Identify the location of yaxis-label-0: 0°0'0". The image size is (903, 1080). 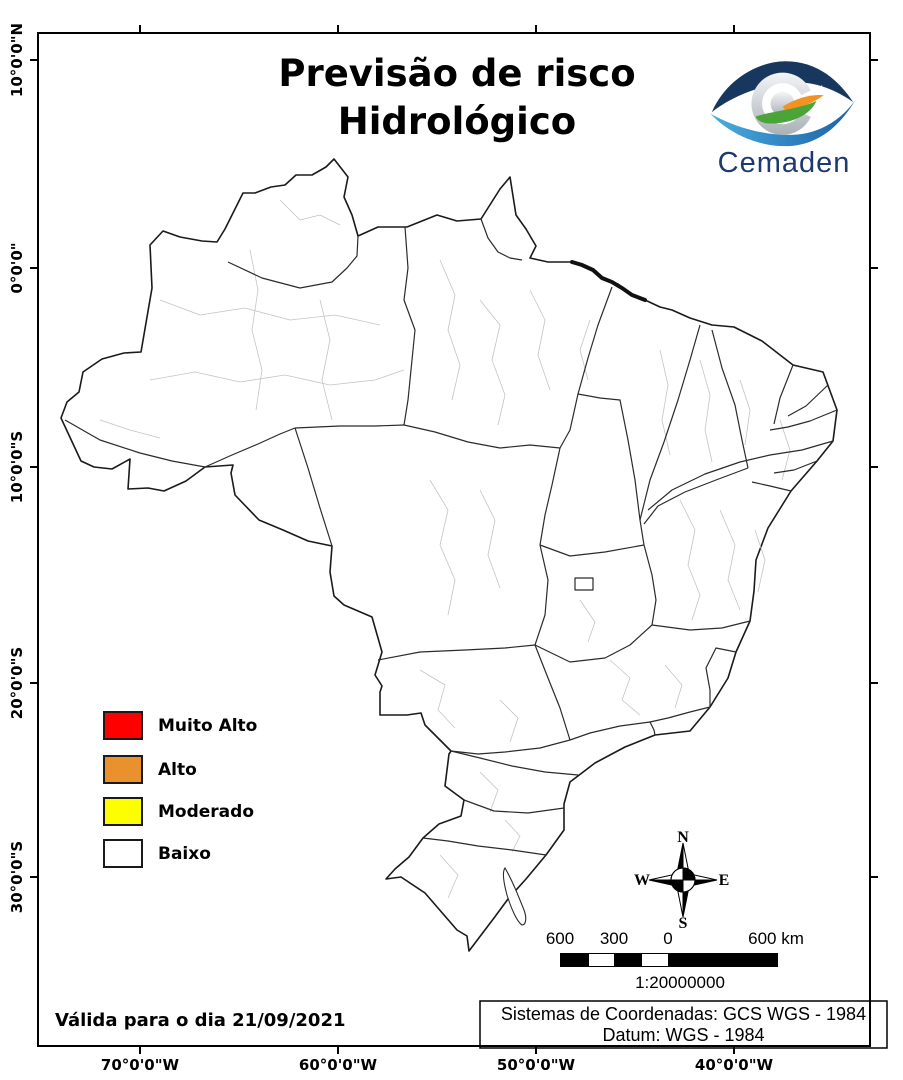
(17, 268).